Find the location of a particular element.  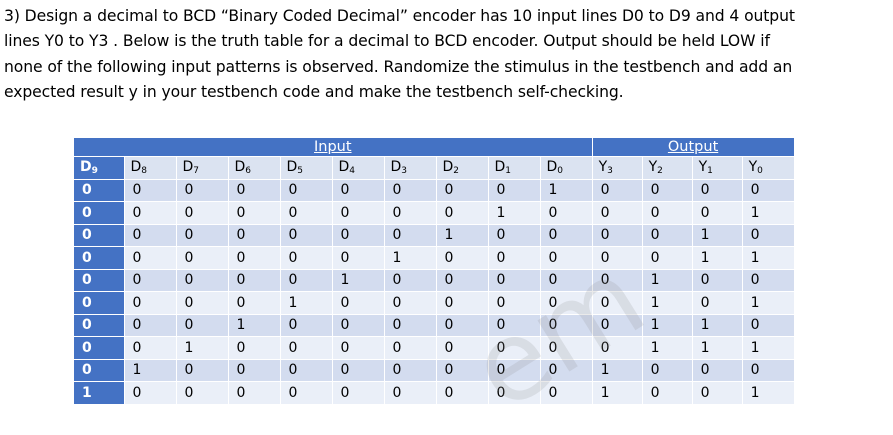

column-header-d9: D9 is located at coordinates (99, 167).